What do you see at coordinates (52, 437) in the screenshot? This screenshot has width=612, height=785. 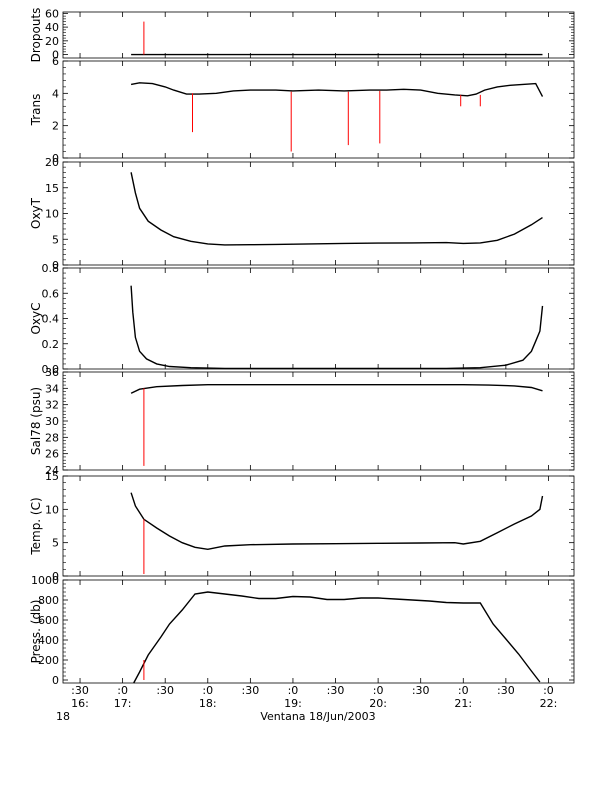 I see `y-tick-label: 28` at bounding box center [52, 437].